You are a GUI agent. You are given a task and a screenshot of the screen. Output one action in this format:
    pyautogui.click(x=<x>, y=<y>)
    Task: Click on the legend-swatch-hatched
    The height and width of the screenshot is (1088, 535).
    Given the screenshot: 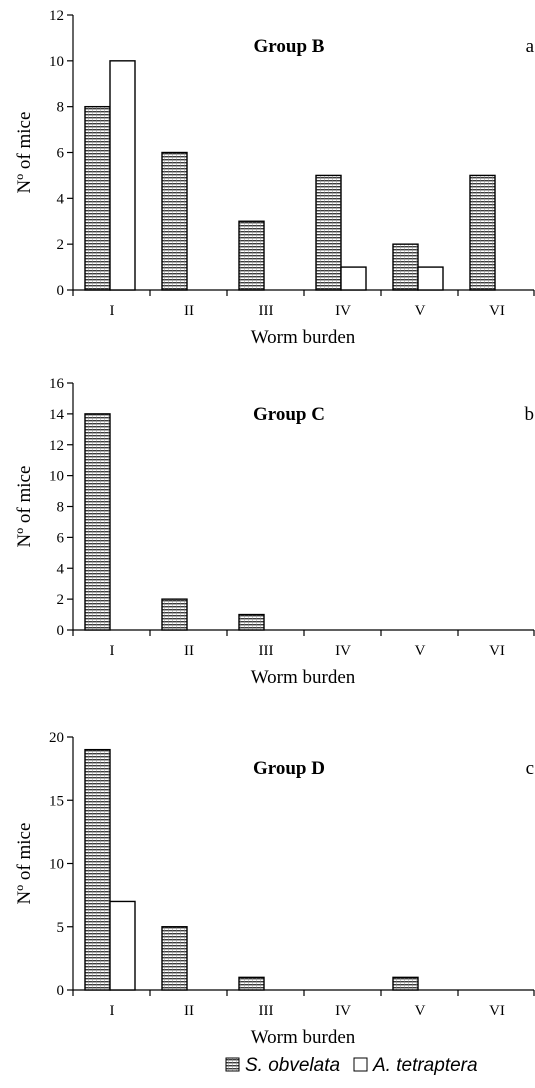 What is the action you would take?
    pyautogui.click(x=232, y=1064)
    